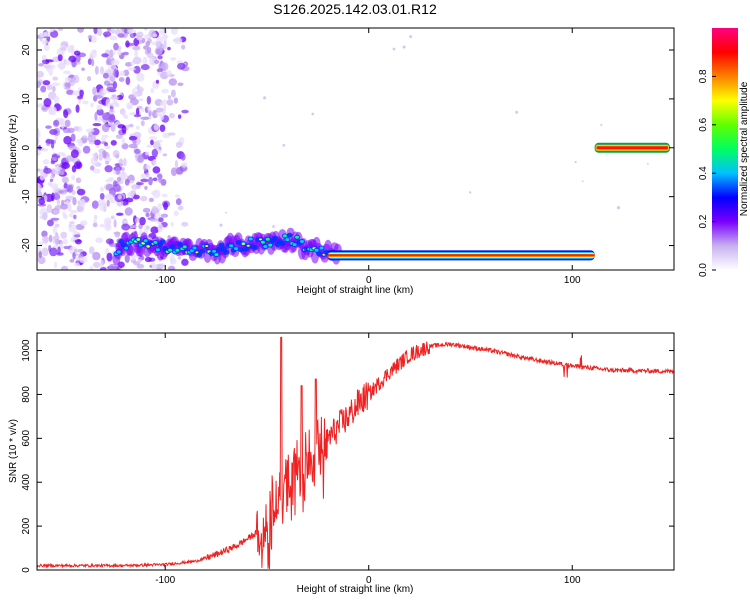 The image size is (750, 600). I want to click on y-tick-label: 1000, so click(26, 350).